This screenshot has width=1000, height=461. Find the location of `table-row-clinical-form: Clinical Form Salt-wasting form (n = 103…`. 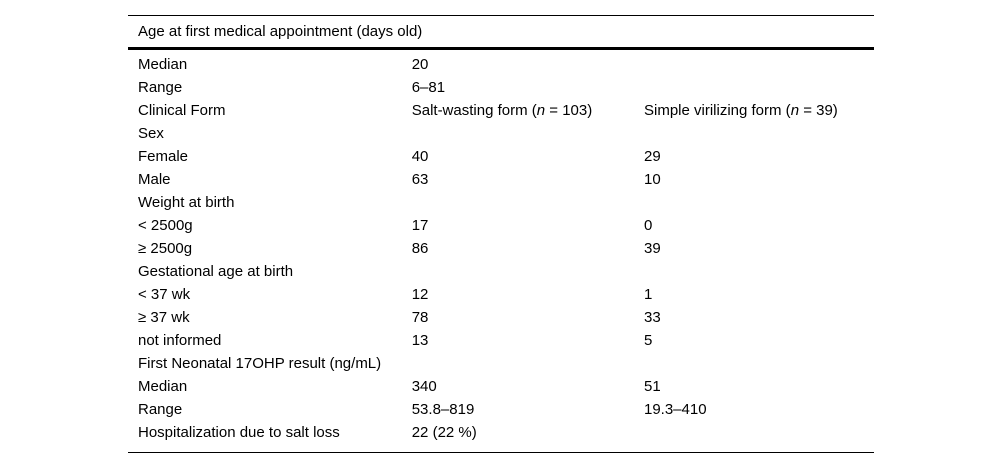

table-row-clinical-form: Clinical Form Salt-wasting form (n = 103… is located at coordinates (501, 110).